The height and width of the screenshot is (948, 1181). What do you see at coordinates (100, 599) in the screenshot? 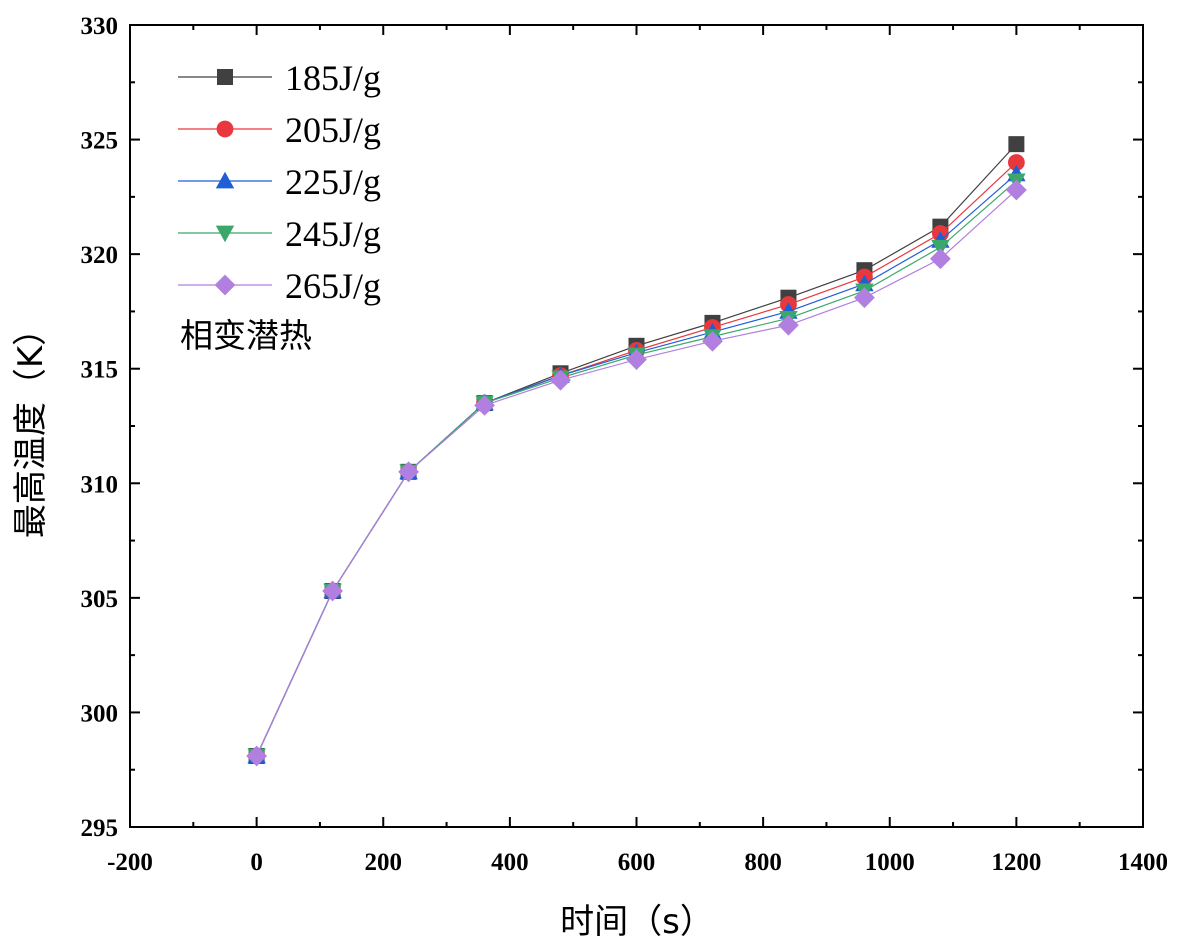
I see `y-tick-label: 305` at bounding box center [100, 599].